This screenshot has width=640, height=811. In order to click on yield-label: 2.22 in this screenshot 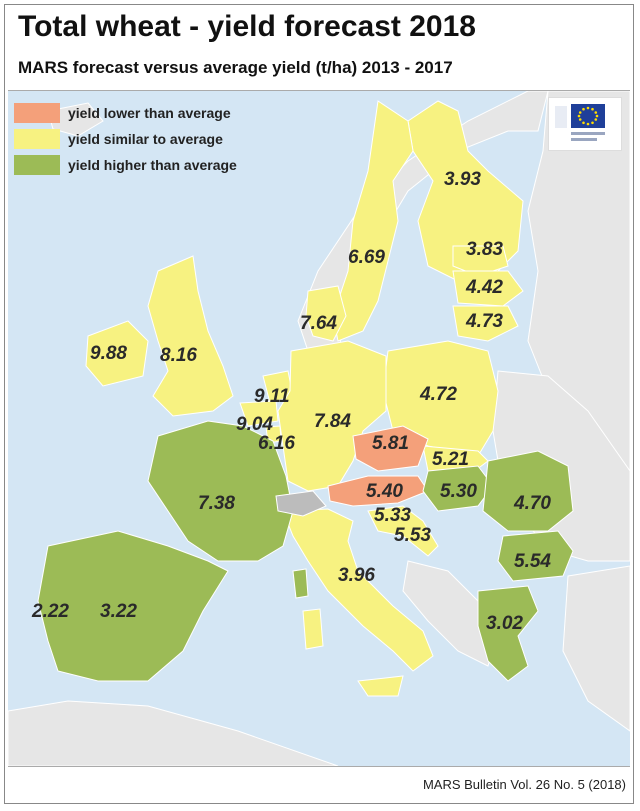, I will do `click(50, 611)`.